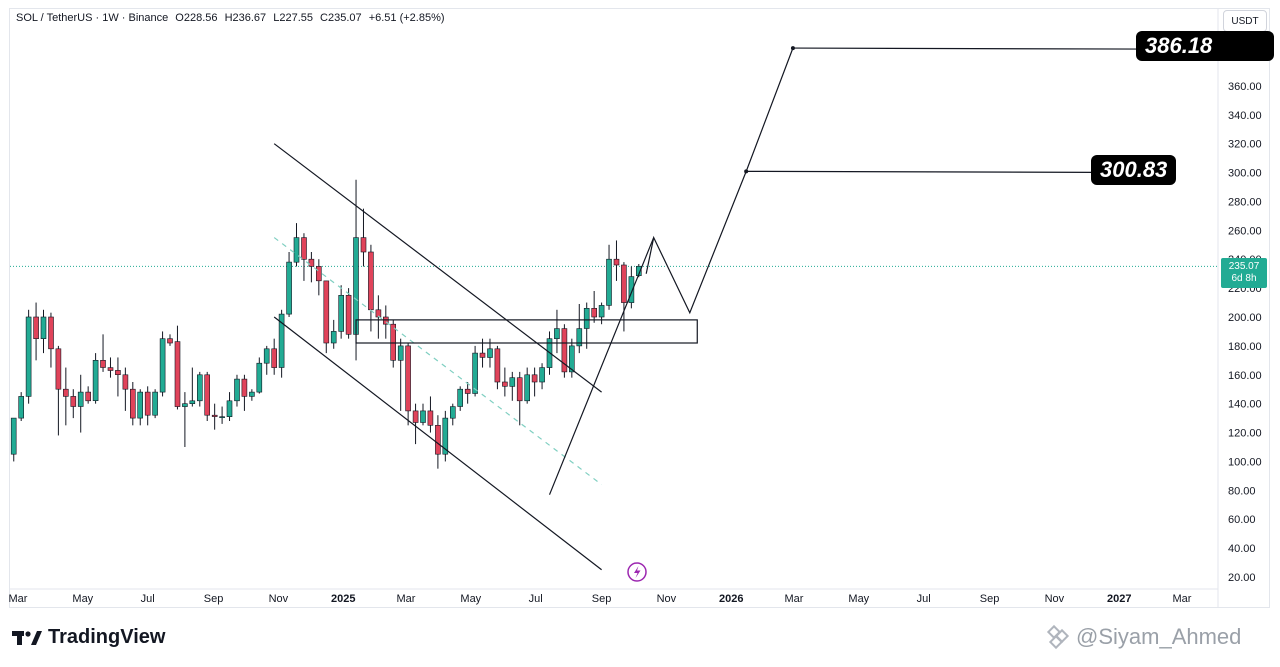 The height and width of the screenshot is (667, 1280). I want to click on lightning-icon, so click(637, 572).